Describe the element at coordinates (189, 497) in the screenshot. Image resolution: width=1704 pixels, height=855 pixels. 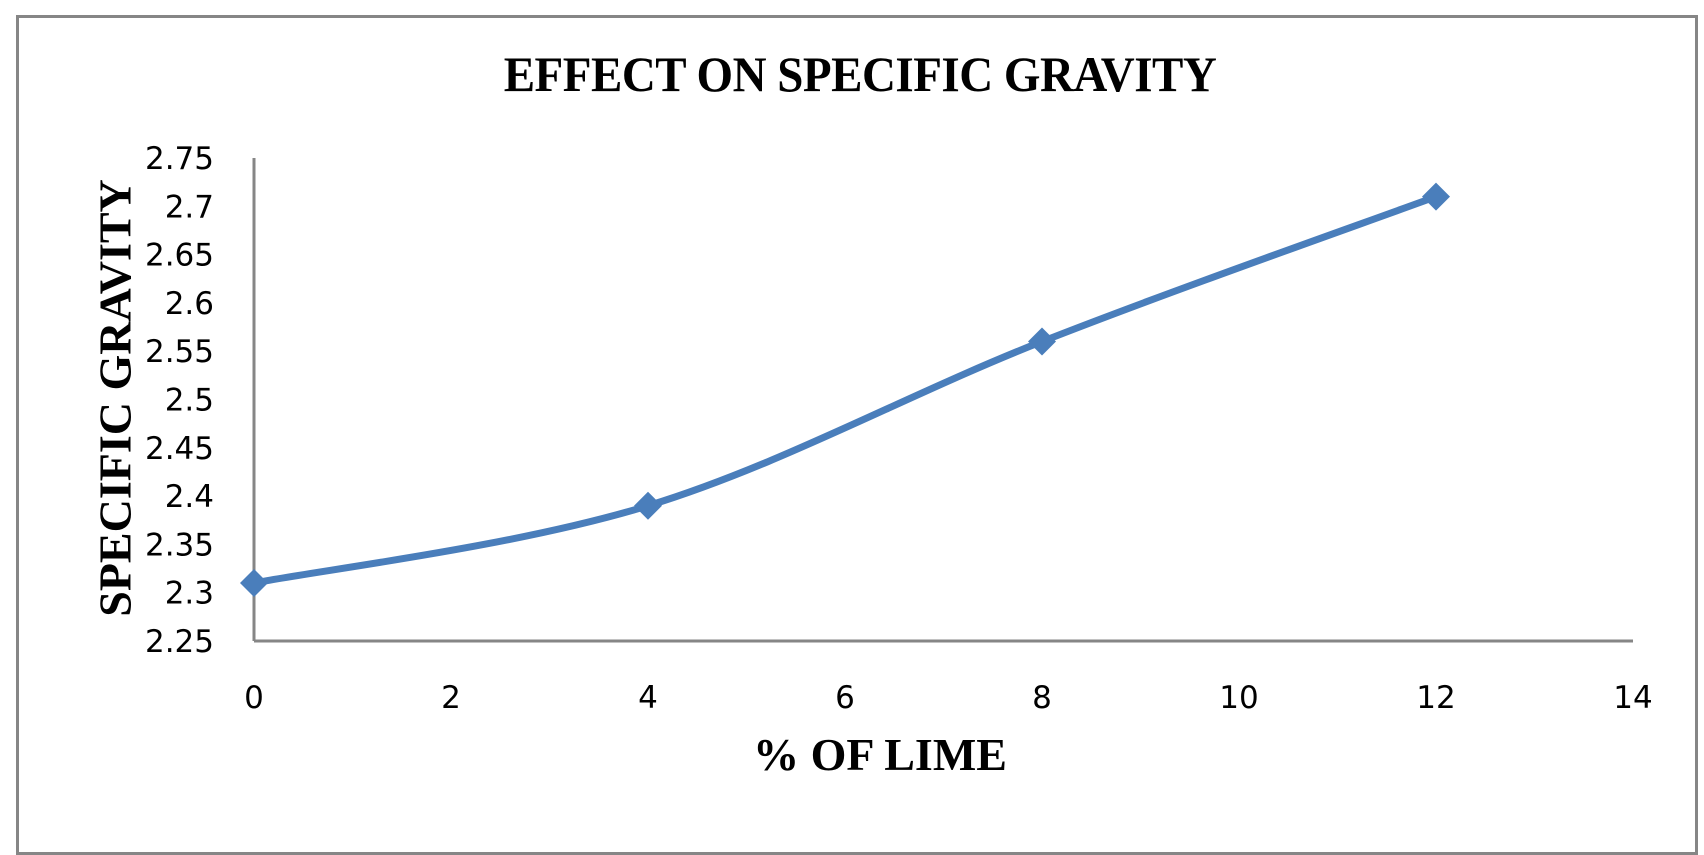
I see `y-tick-label: 2.4` at that location.